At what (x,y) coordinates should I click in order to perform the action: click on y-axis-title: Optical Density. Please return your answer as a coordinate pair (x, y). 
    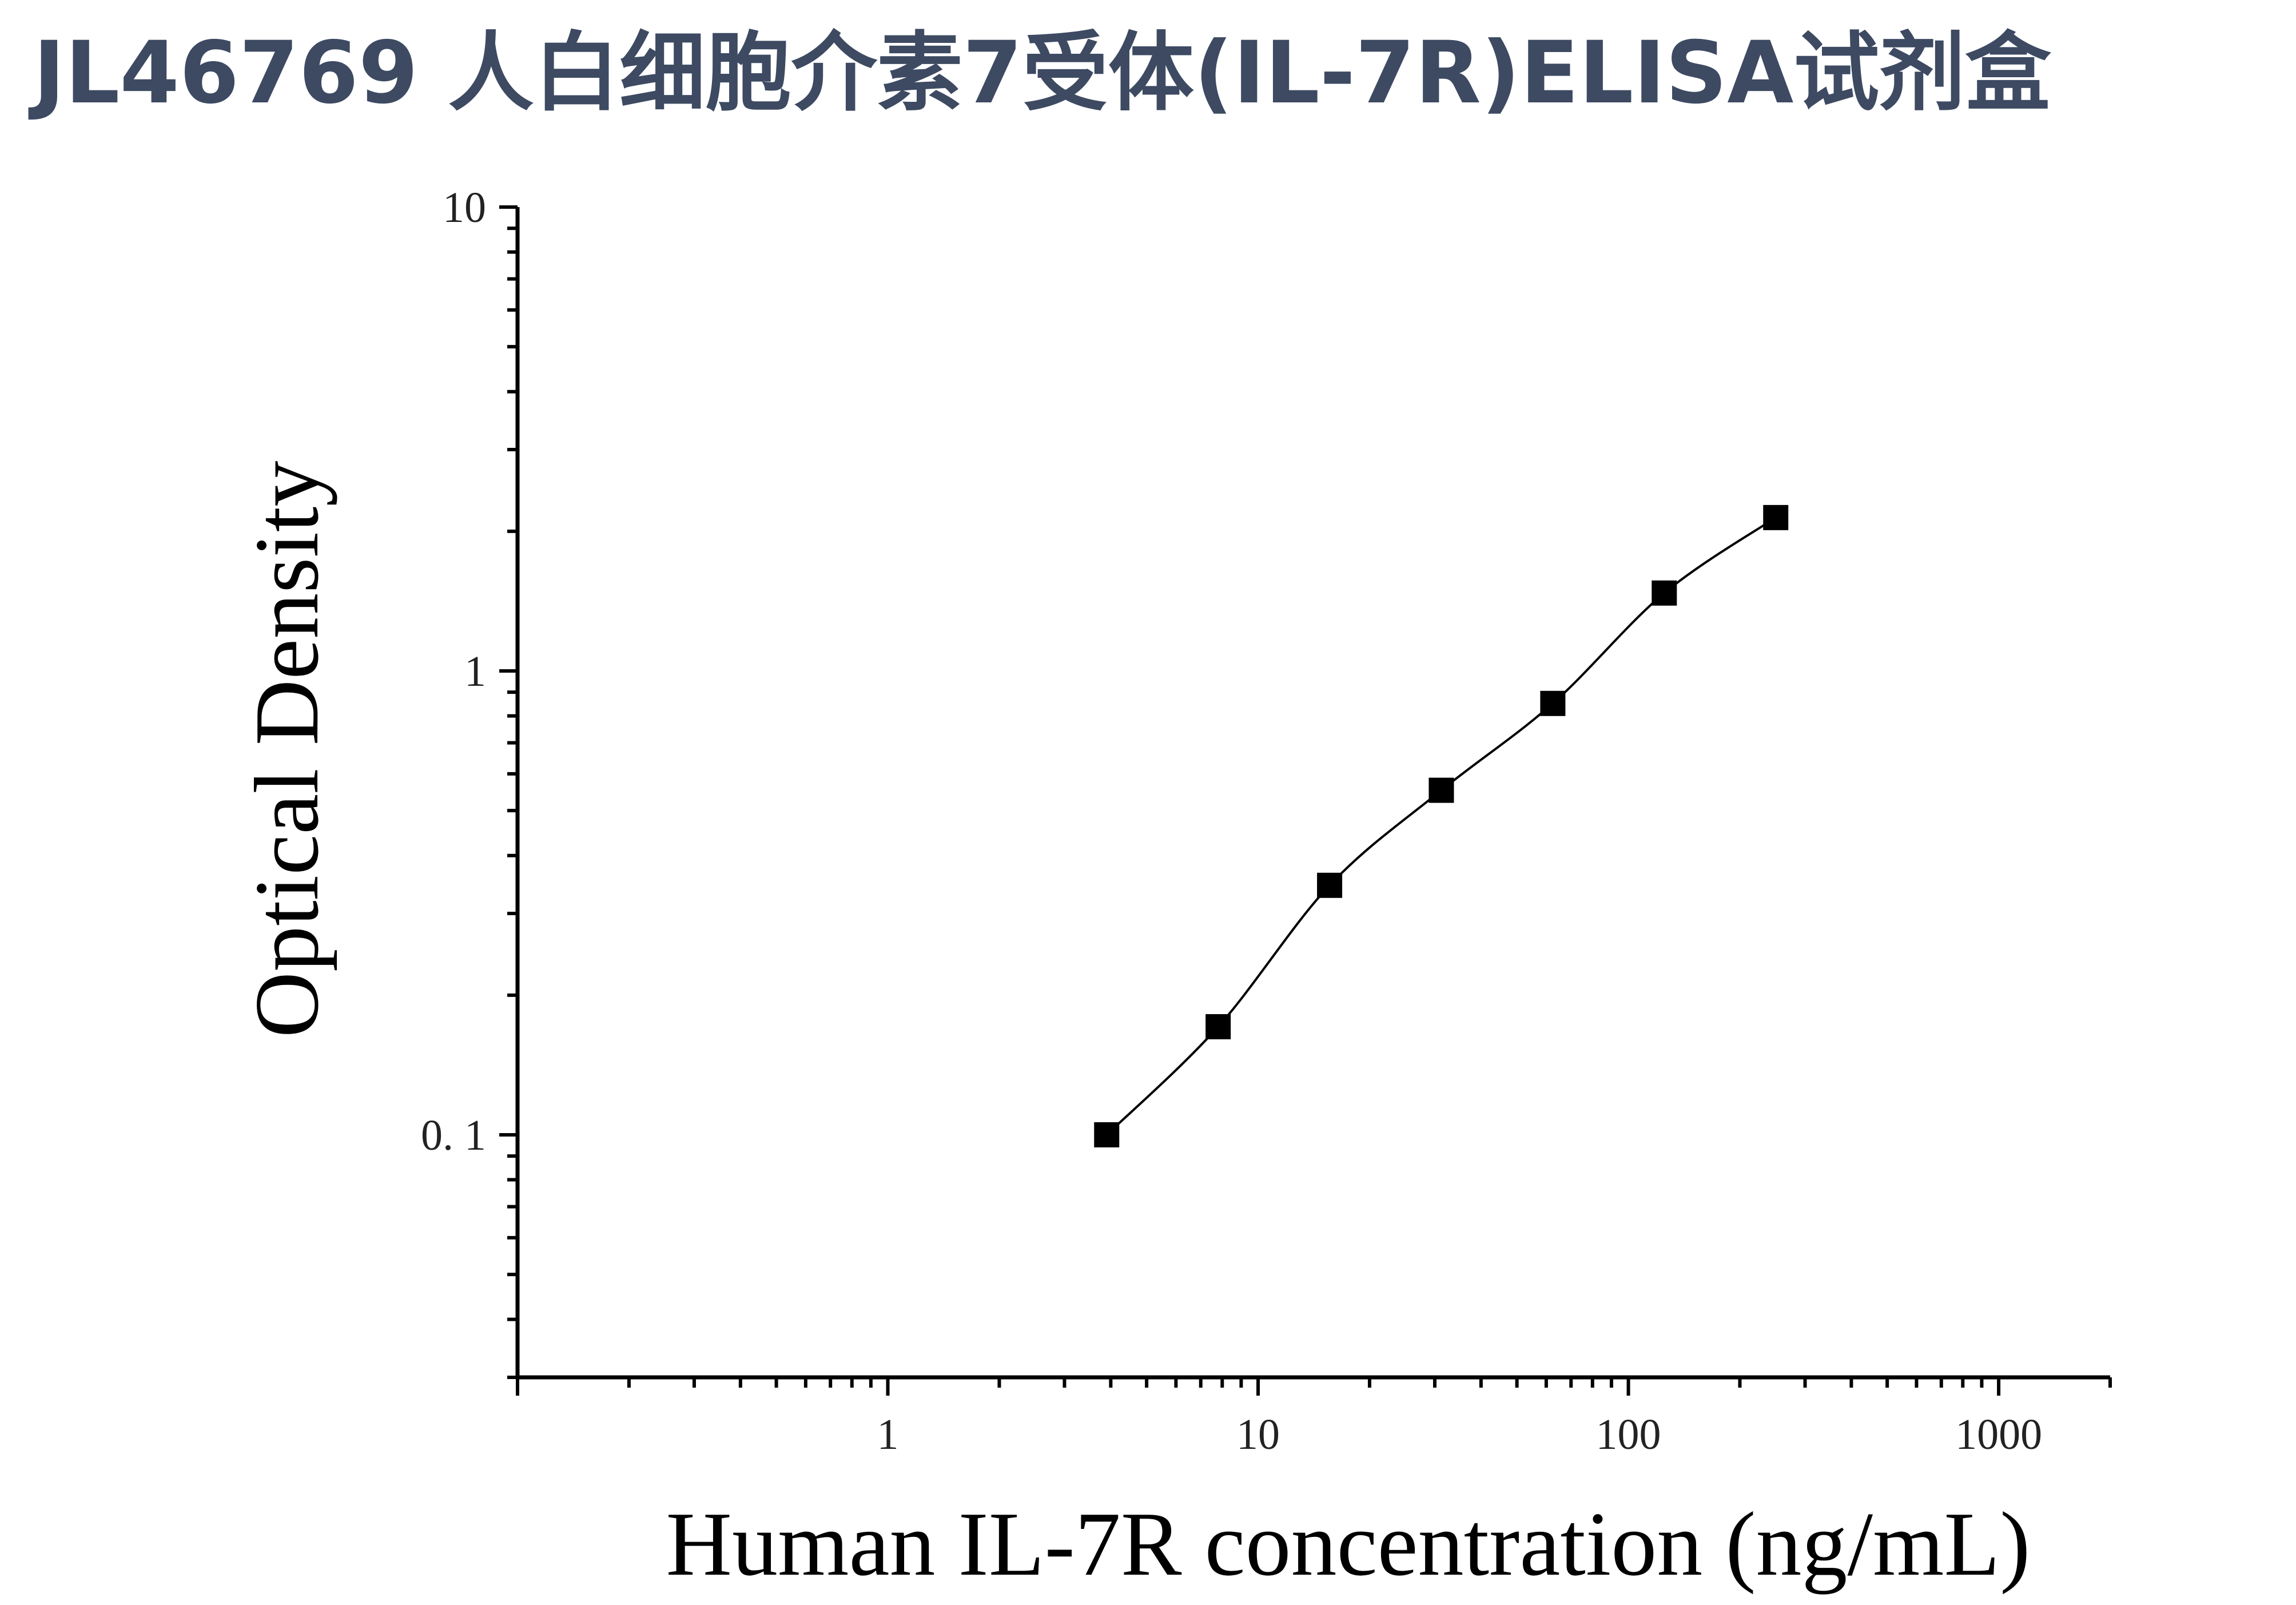
    Looking at the image, I should click on (286, 749).